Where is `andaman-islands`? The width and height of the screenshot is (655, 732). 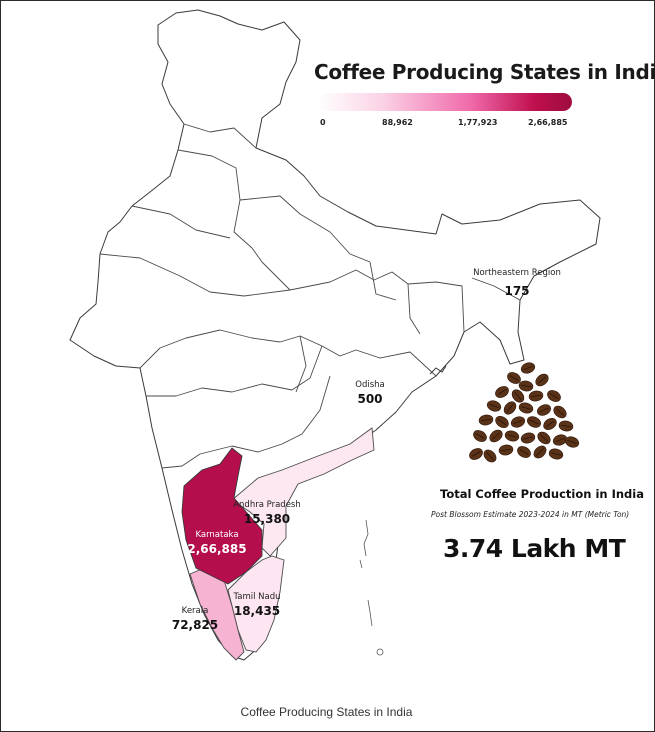 andaman-islands is located at coordinates (371, 587).